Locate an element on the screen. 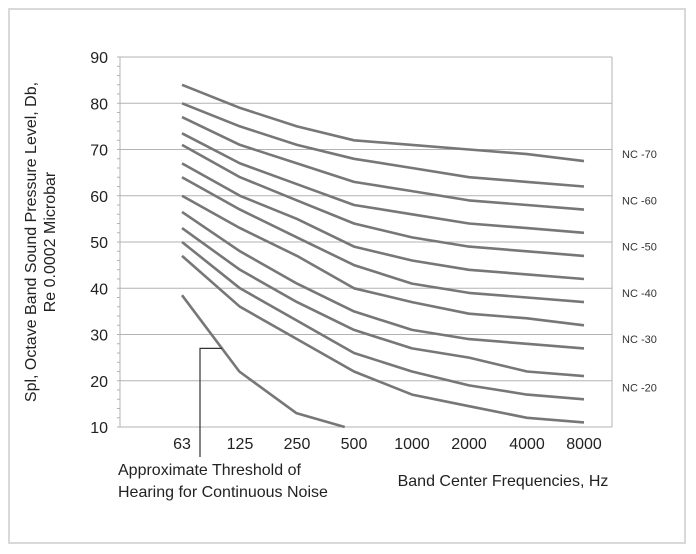 This screenshot has width=696, height=554. y-tick-label: 10 is located at coordinates (99, 428).